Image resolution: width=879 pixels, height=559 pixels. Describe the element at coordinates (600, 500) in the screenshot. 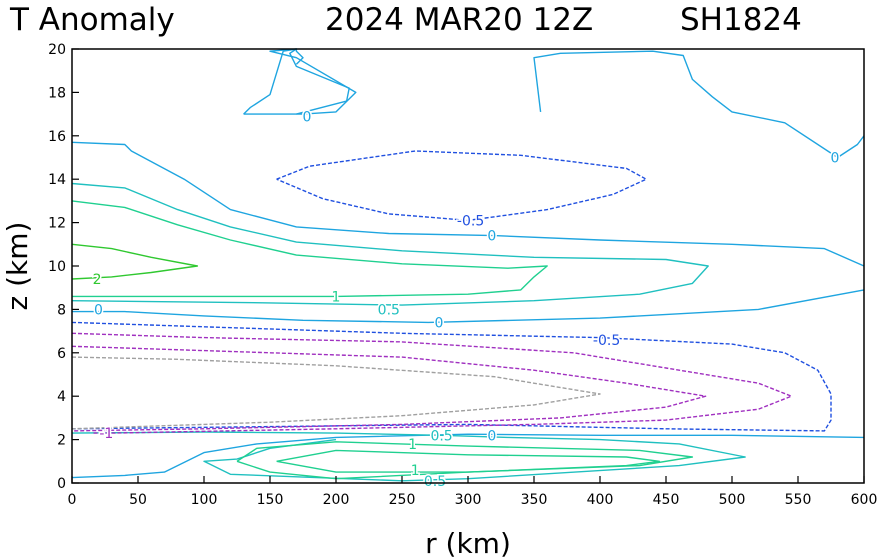

I see `x-tick-label-8: 400` at that location.